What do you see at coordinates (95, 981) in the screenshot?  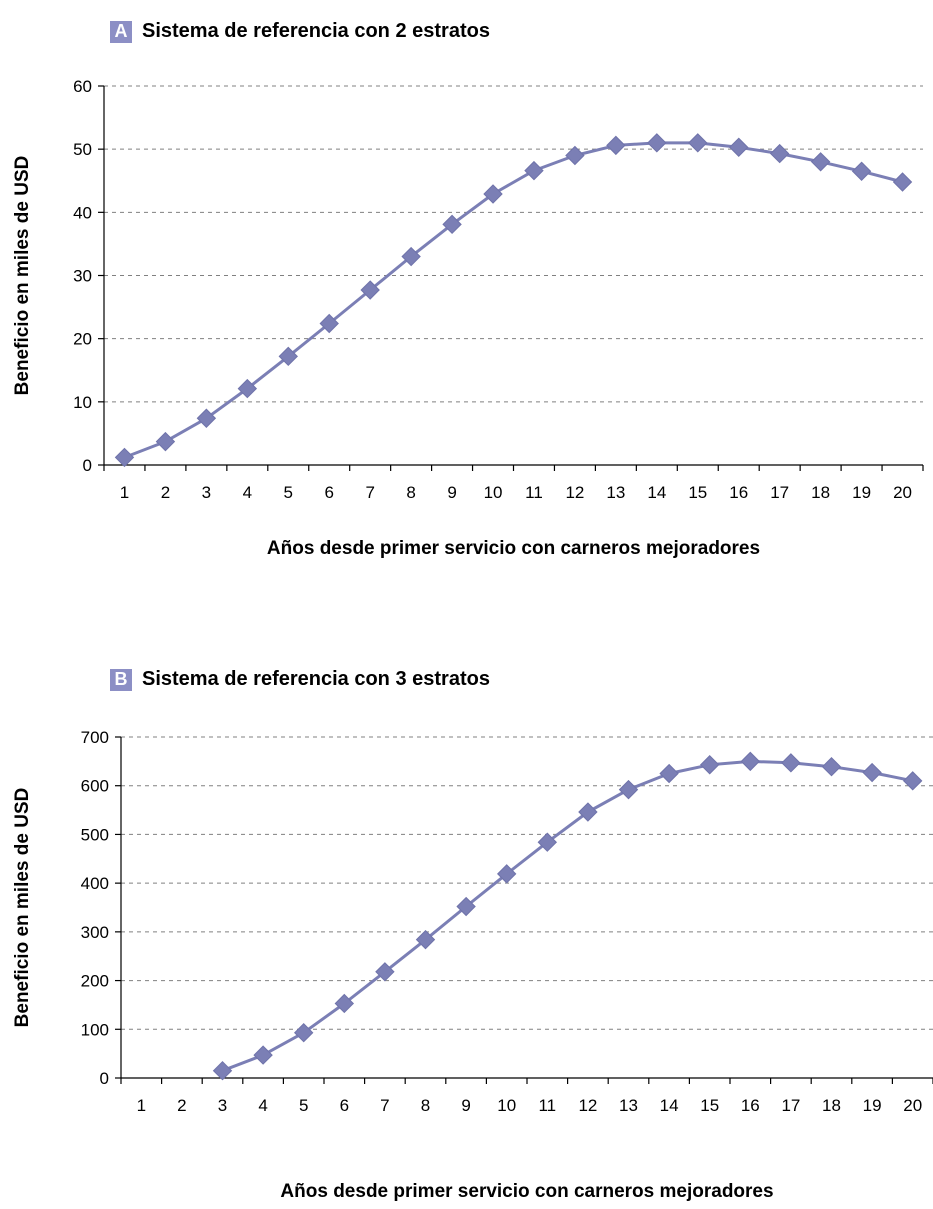 I see `y-tick-label: 200` at bounding box center [95, 981].